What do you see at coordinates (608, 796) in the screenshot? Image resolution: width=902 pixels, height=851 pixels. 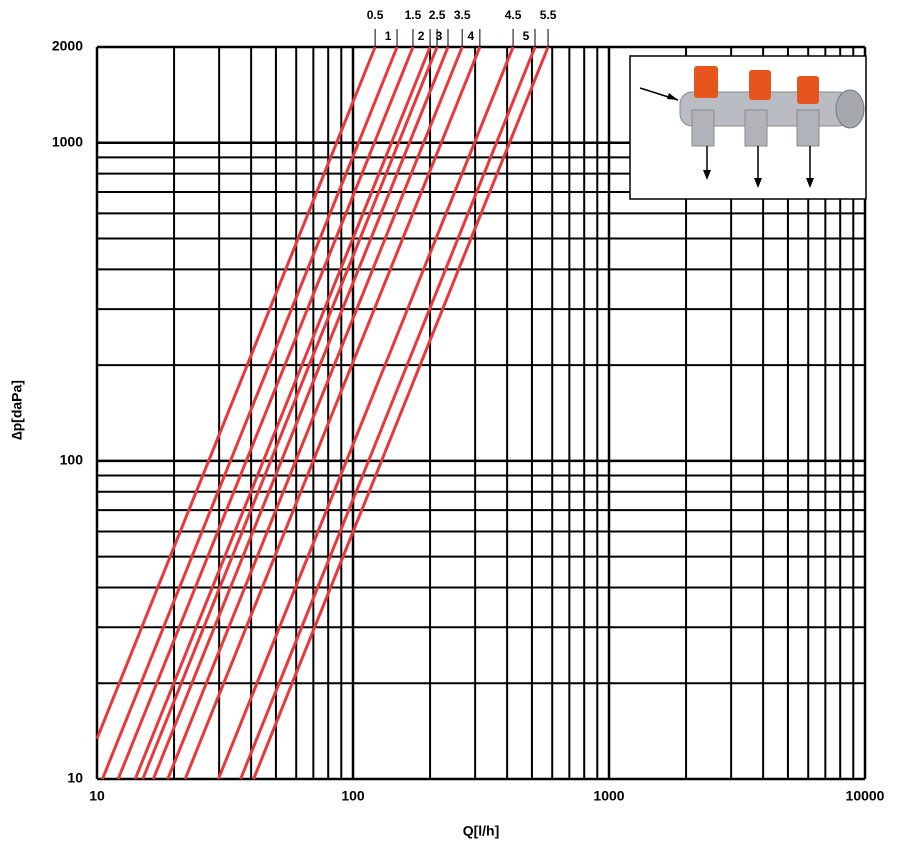 I see `x-tick-label: 1000` at bounding box center [608, 796].